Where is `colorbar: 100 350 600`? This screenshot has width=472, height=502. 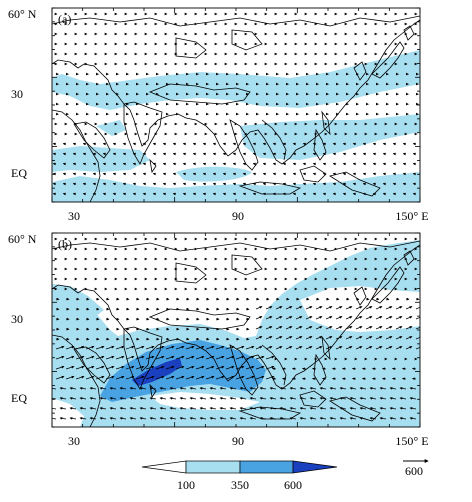 colorbar: 100 350 600 is located at coordinates (239, 476).